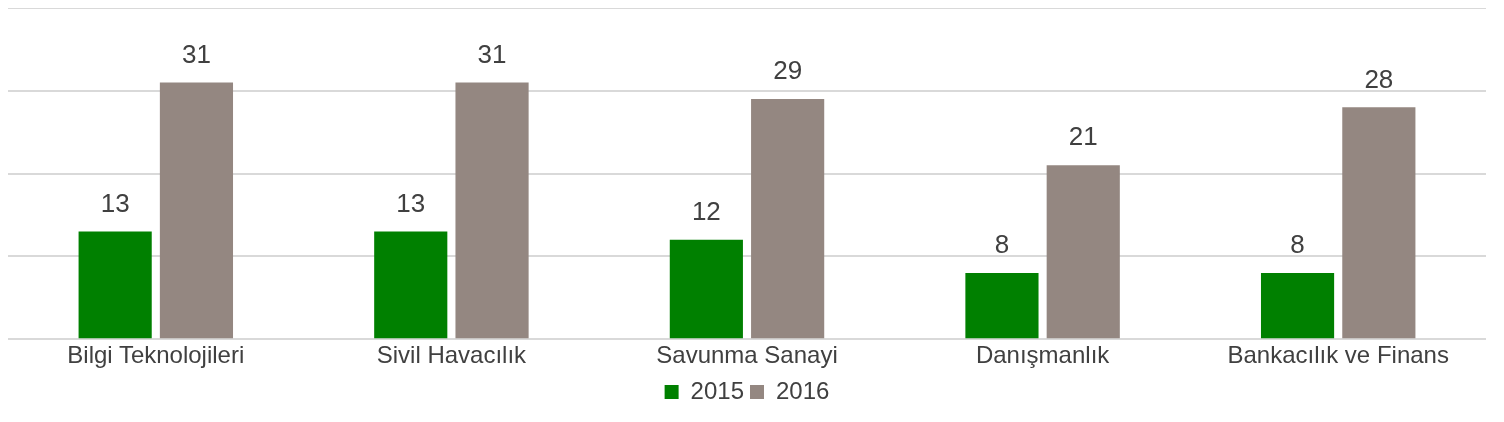  Describe the element at coordinates (1379, 78) in the screenshot. I see `data-label: 28` at that location.